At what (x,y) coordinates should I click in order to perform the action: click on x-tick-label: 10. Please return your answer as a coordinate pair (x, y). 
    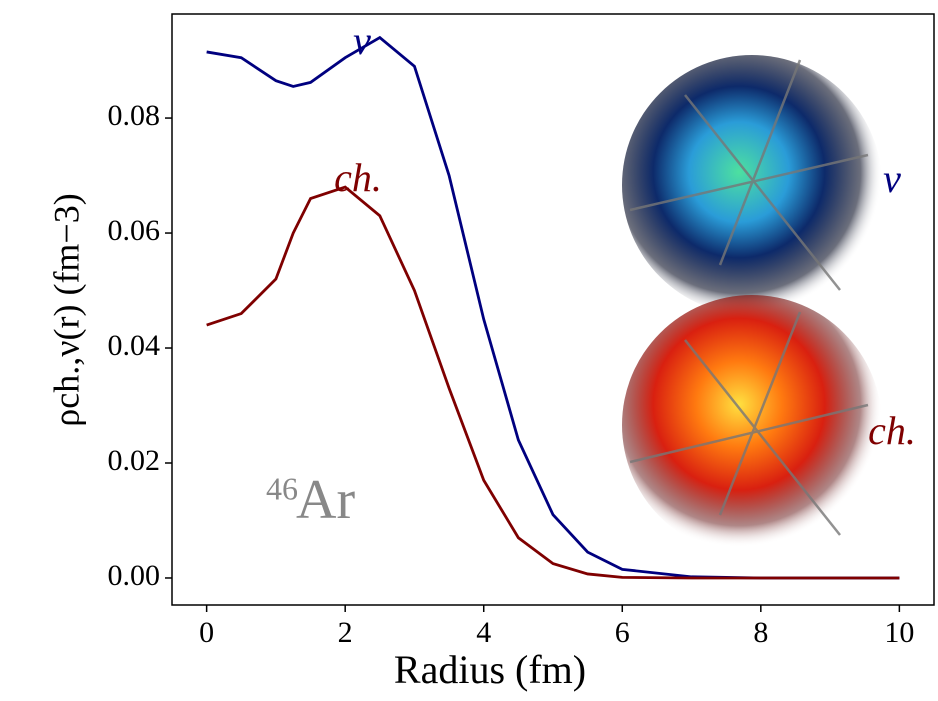
    Looking at the image, I should click on (899, 632).